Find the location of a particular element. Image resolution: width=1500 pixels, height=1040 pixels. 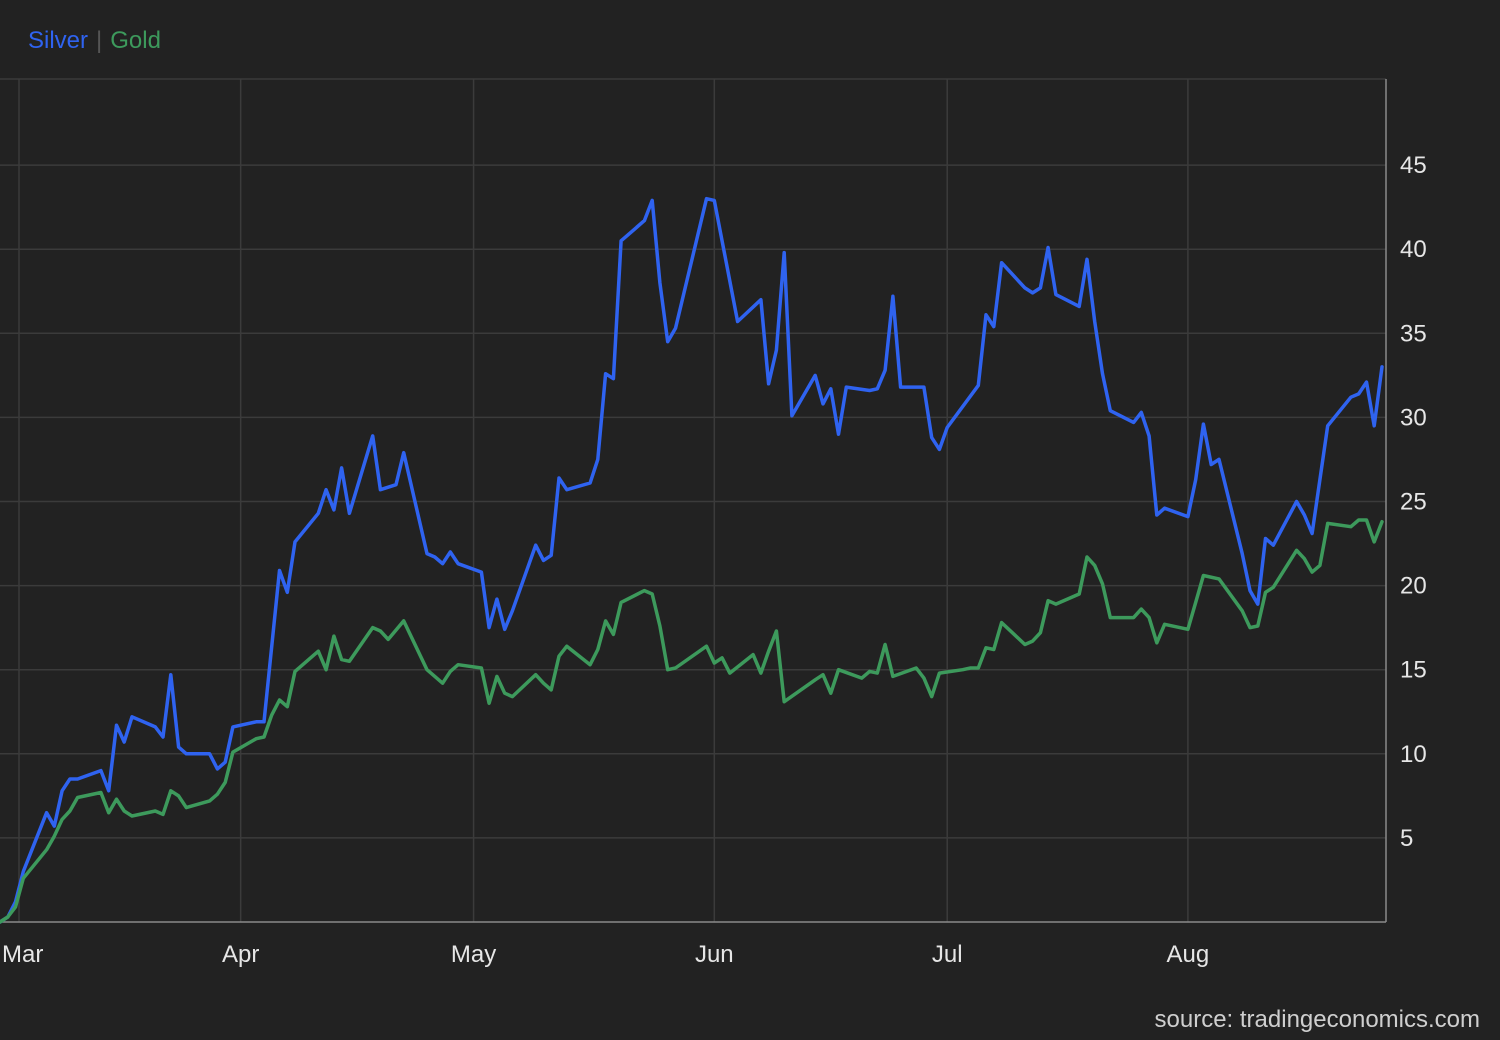

y-tick-label: 40 is located at coordinates (1413, 249).